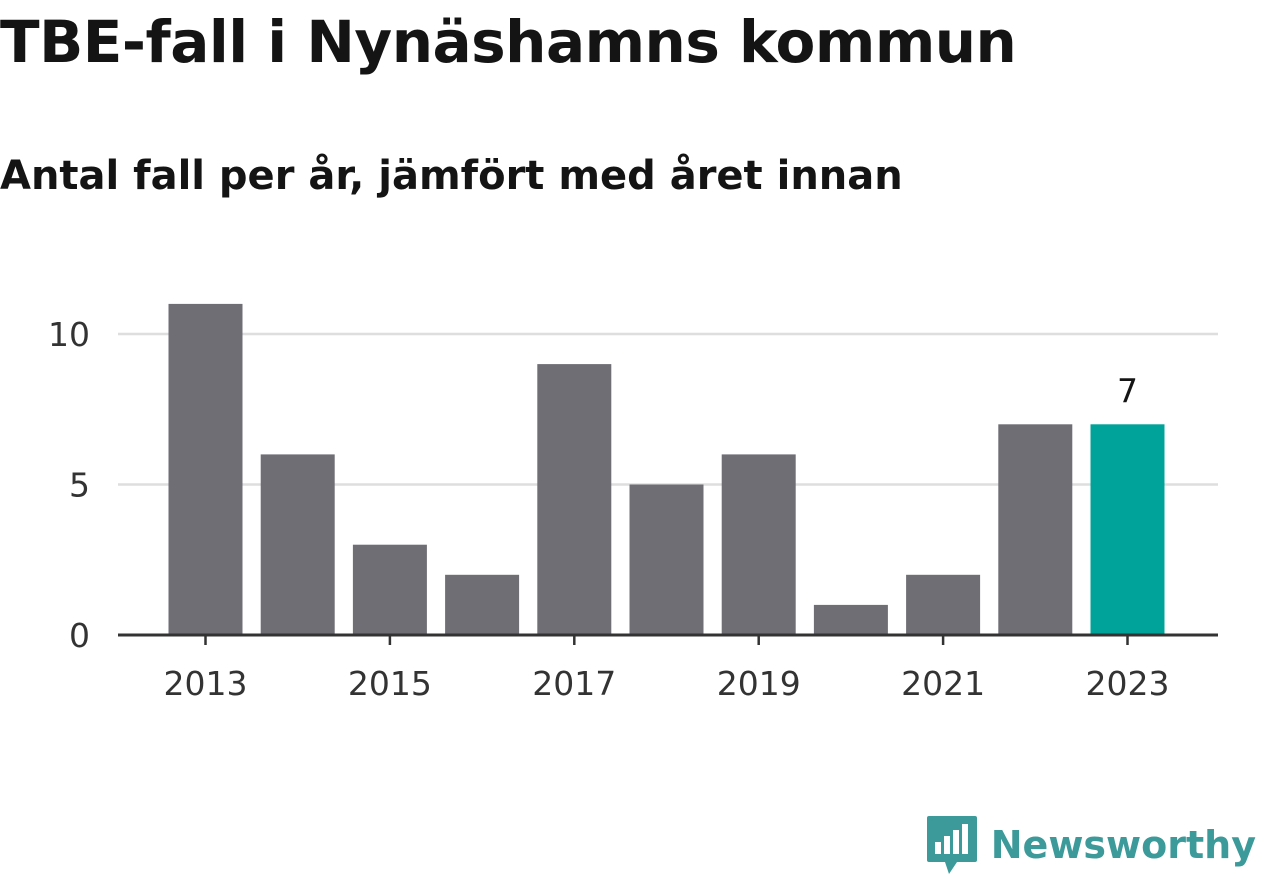 This screenshot has width=1262, height=879. I want to click on brand-icon-bubble, so click(951, 845).